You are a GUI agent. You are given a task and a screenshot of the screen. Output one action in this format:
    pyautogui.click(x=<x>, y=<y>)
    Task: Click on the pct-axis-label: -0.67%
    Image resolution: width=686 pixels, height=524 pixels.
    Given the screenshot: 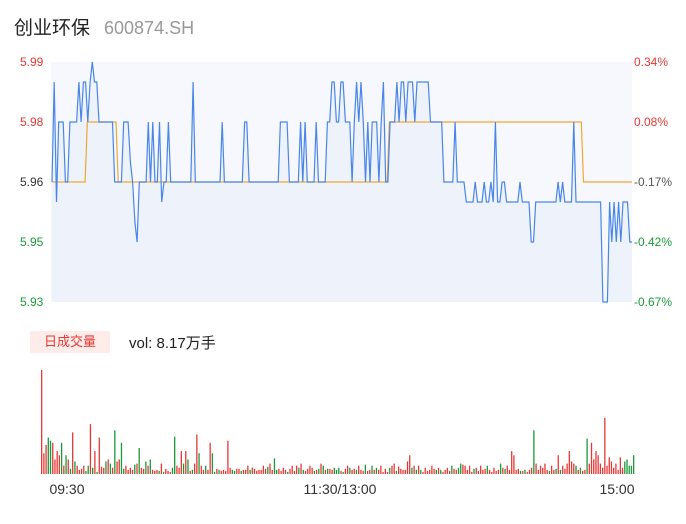 What is the action you would take?
    pyautogui.click(x=653, y=302)
    